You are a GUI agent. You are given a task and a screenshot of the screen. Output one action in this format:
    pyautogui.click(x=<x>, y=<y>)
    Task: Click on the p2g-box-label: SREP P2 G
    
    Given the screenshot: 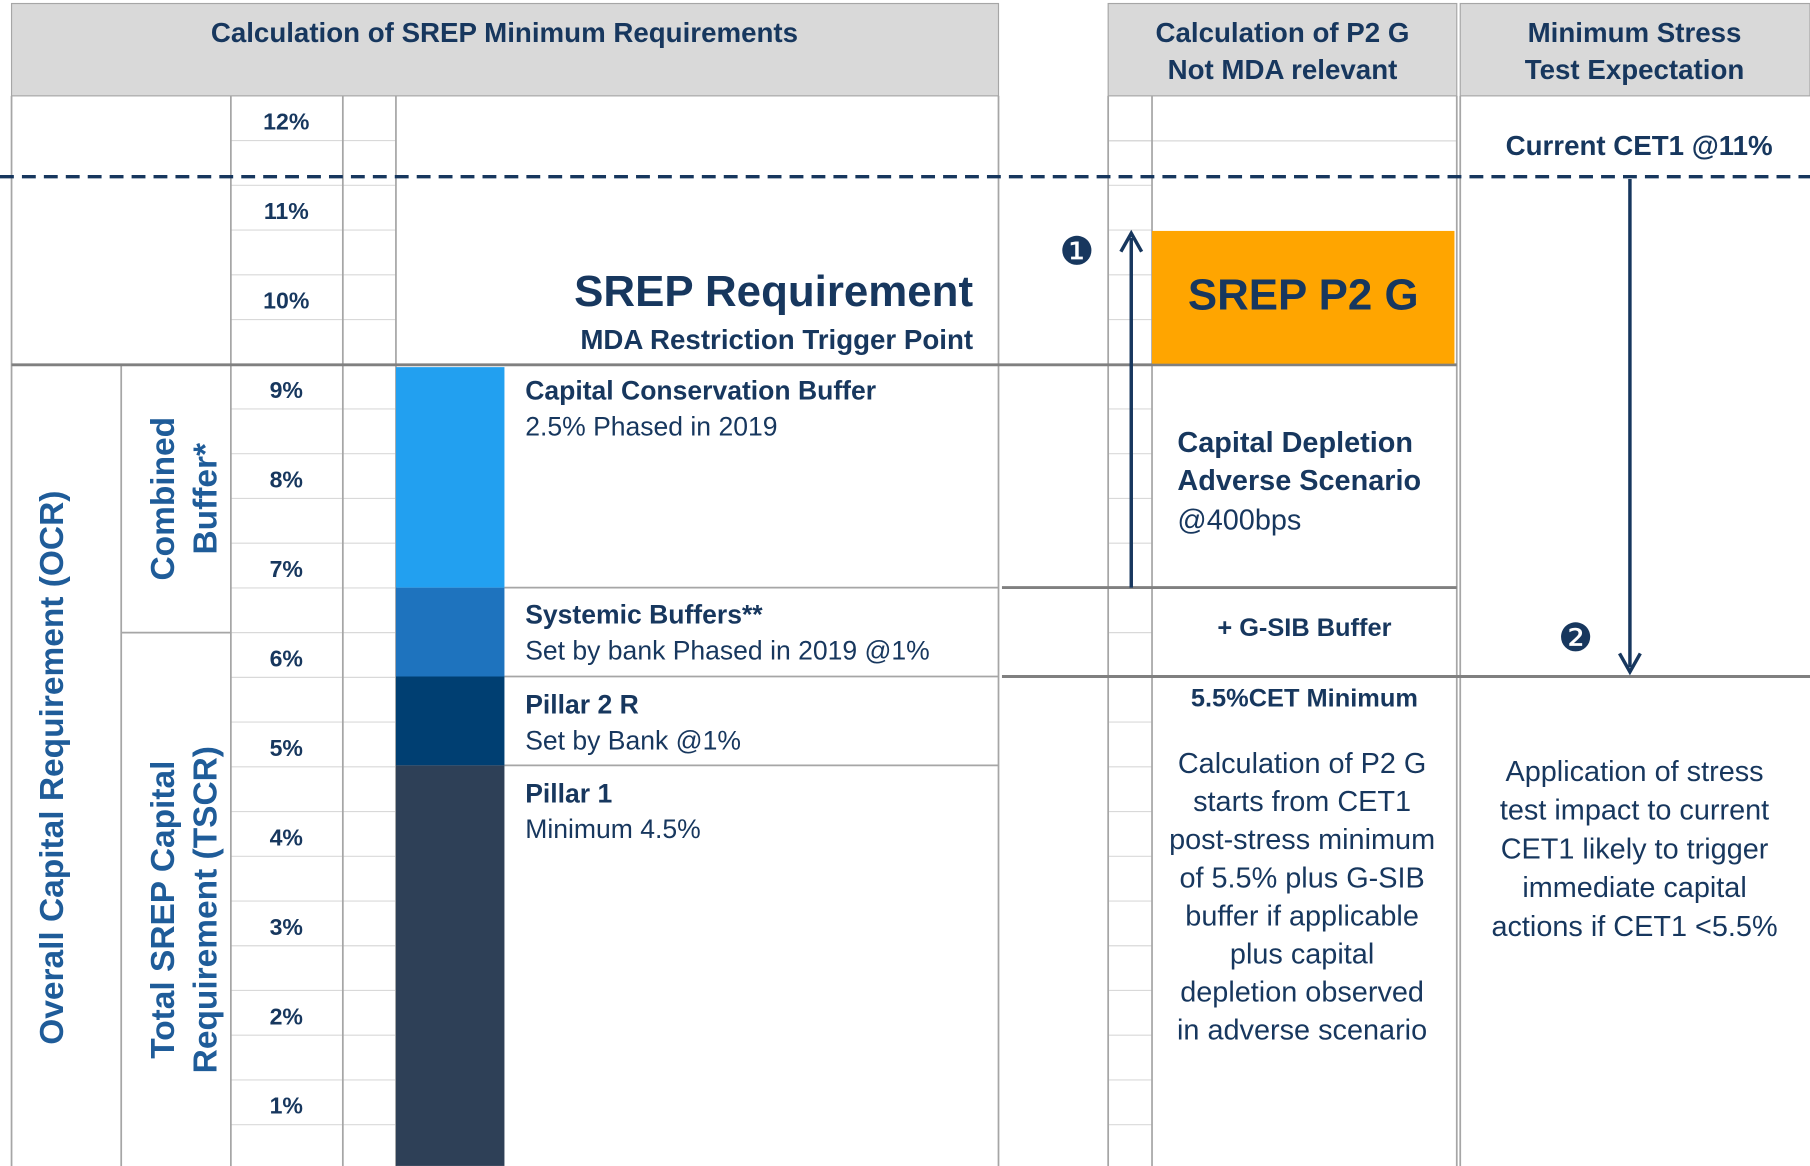 What is the action you would take?
    pyautogui.click(x=1303, y=294)
    